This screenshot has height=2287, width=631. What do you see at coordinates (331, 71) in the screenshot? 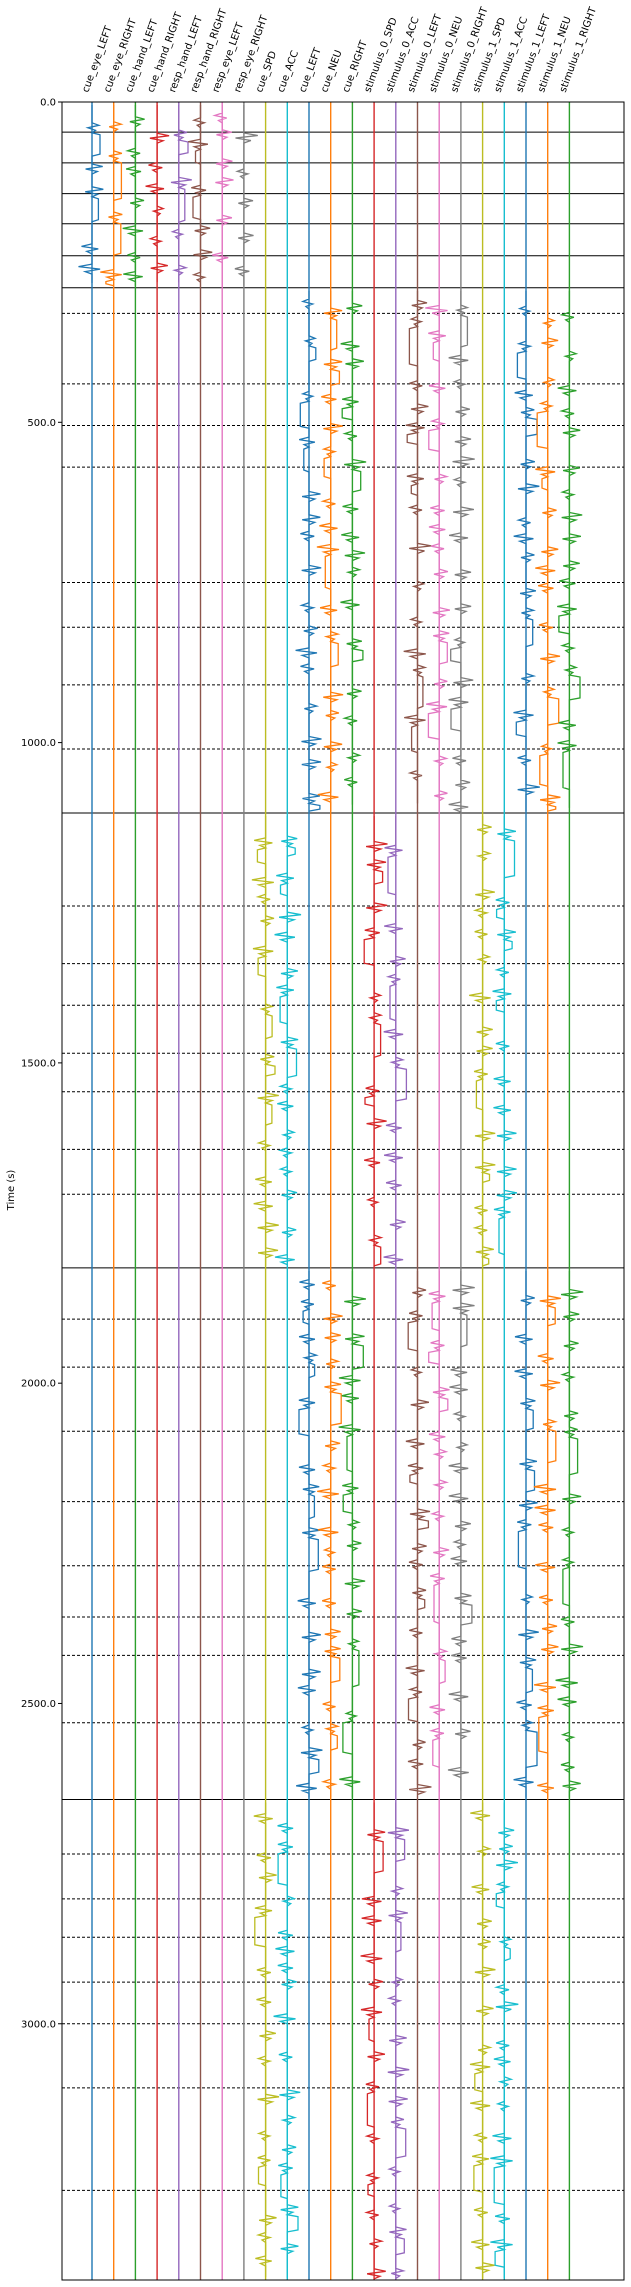
I see `label-cue_NEU: cue_NEU` at bounding box center [331, 71].